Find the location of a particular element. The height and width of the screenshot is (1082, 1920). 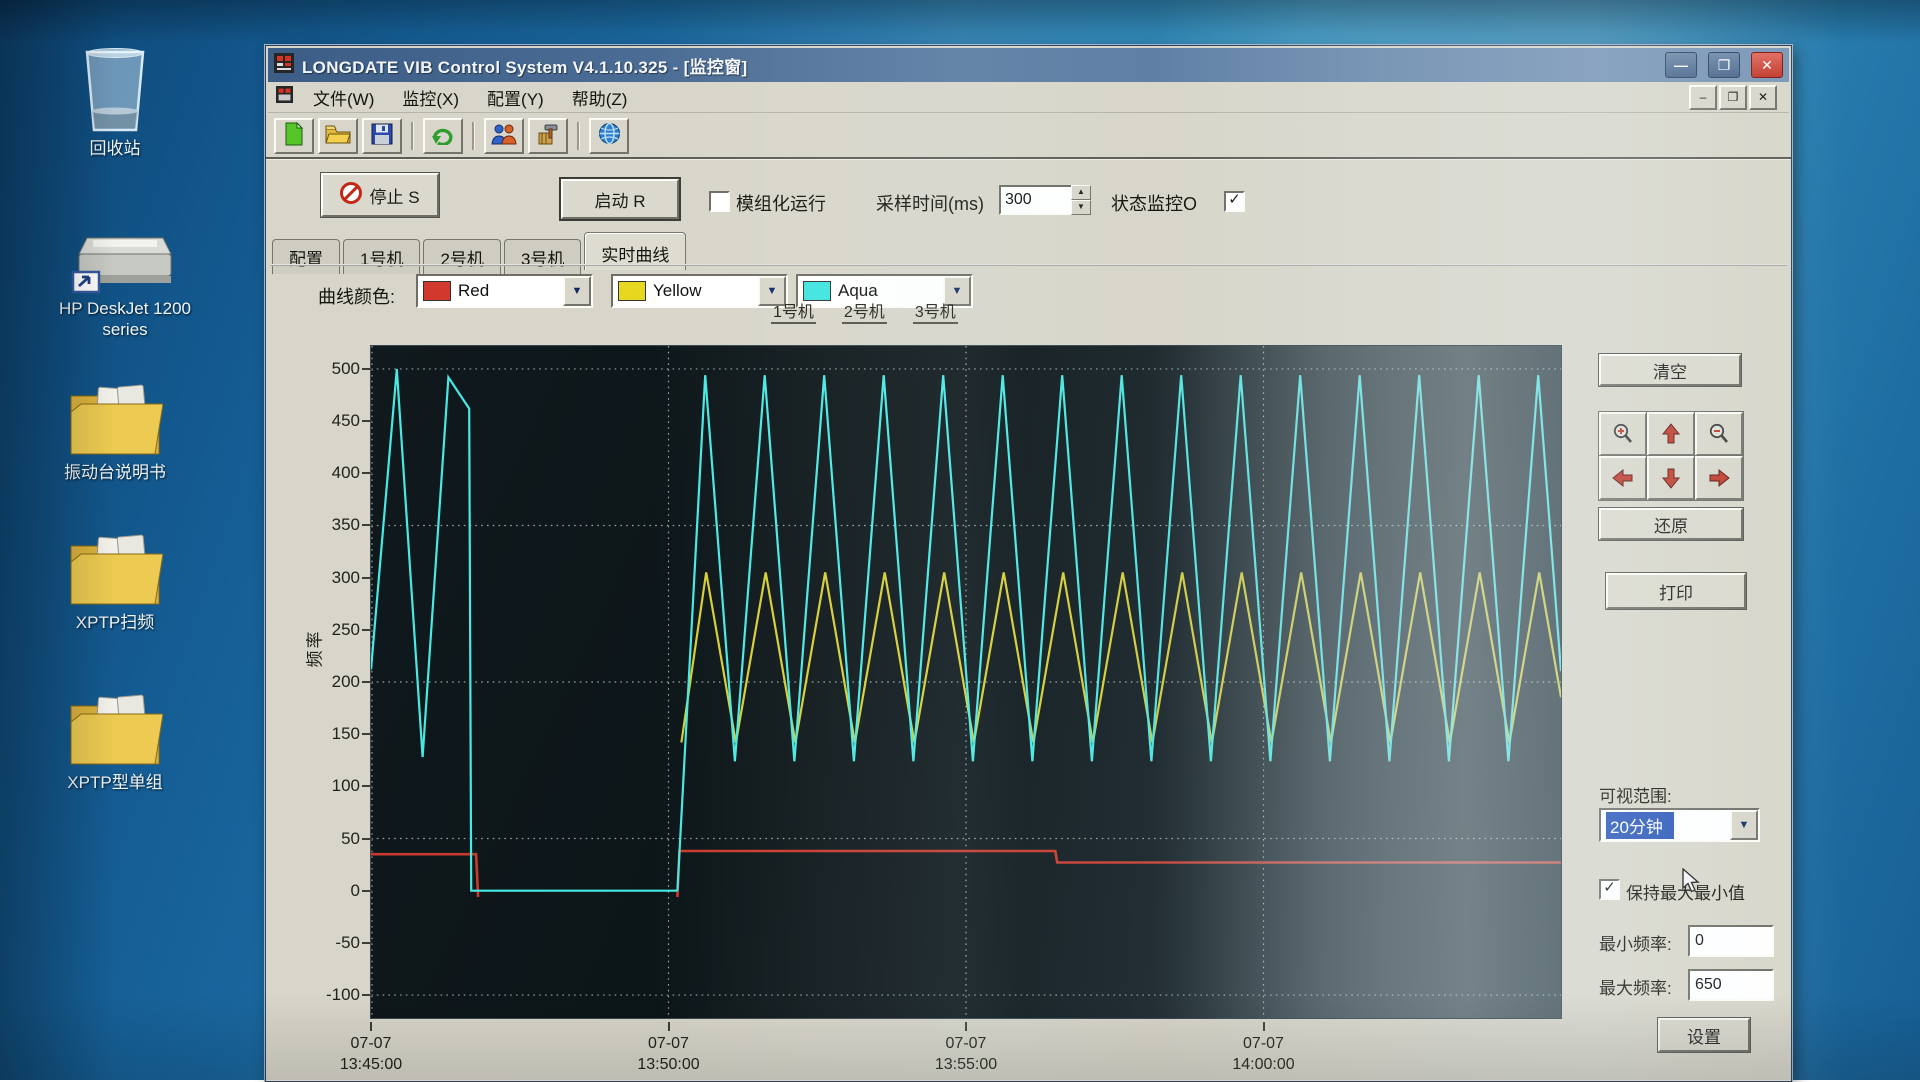

mdi-buttons: – ❐ ✕ is located at coordinates (1735, 97).